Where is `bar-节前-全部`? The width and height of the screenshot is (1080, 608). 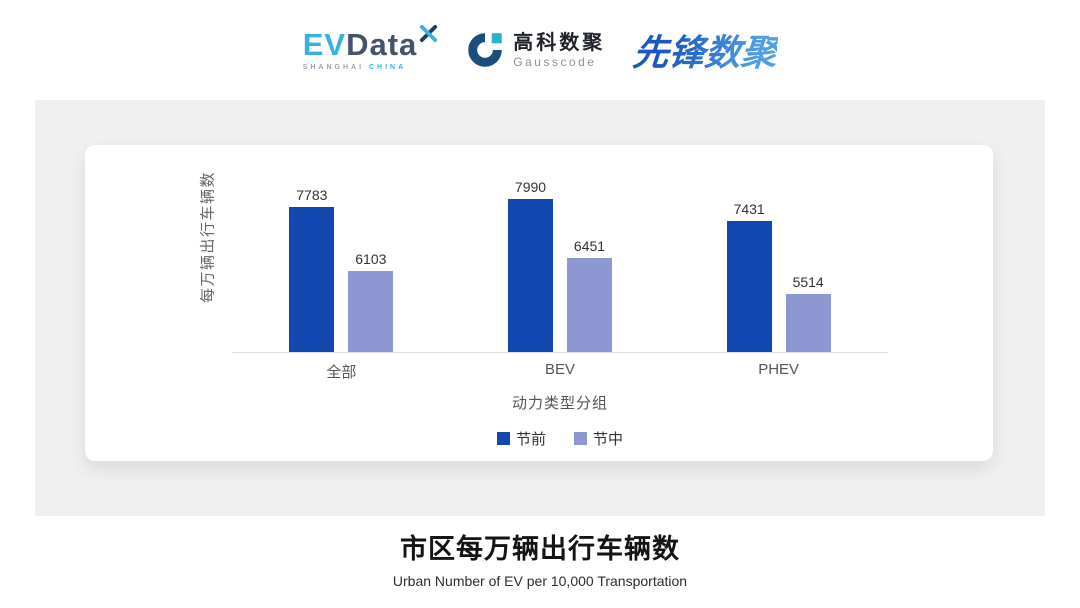
bar-节前-全部 is located at coordinates (312, 279).